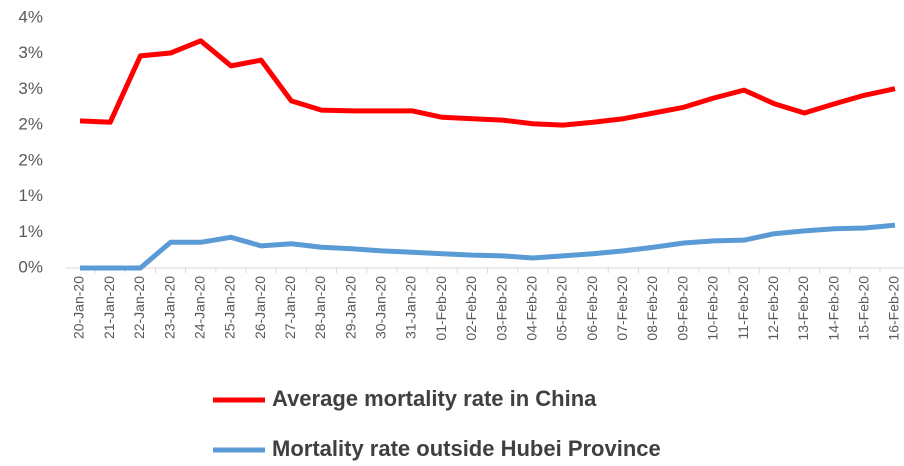 The width and height of the screenshot is (904, 466). What do you see at coordinates (682, 308) in the screenshot?
I see `x-tick-label: 09-Feb-20` at bounding box center [682, 308].